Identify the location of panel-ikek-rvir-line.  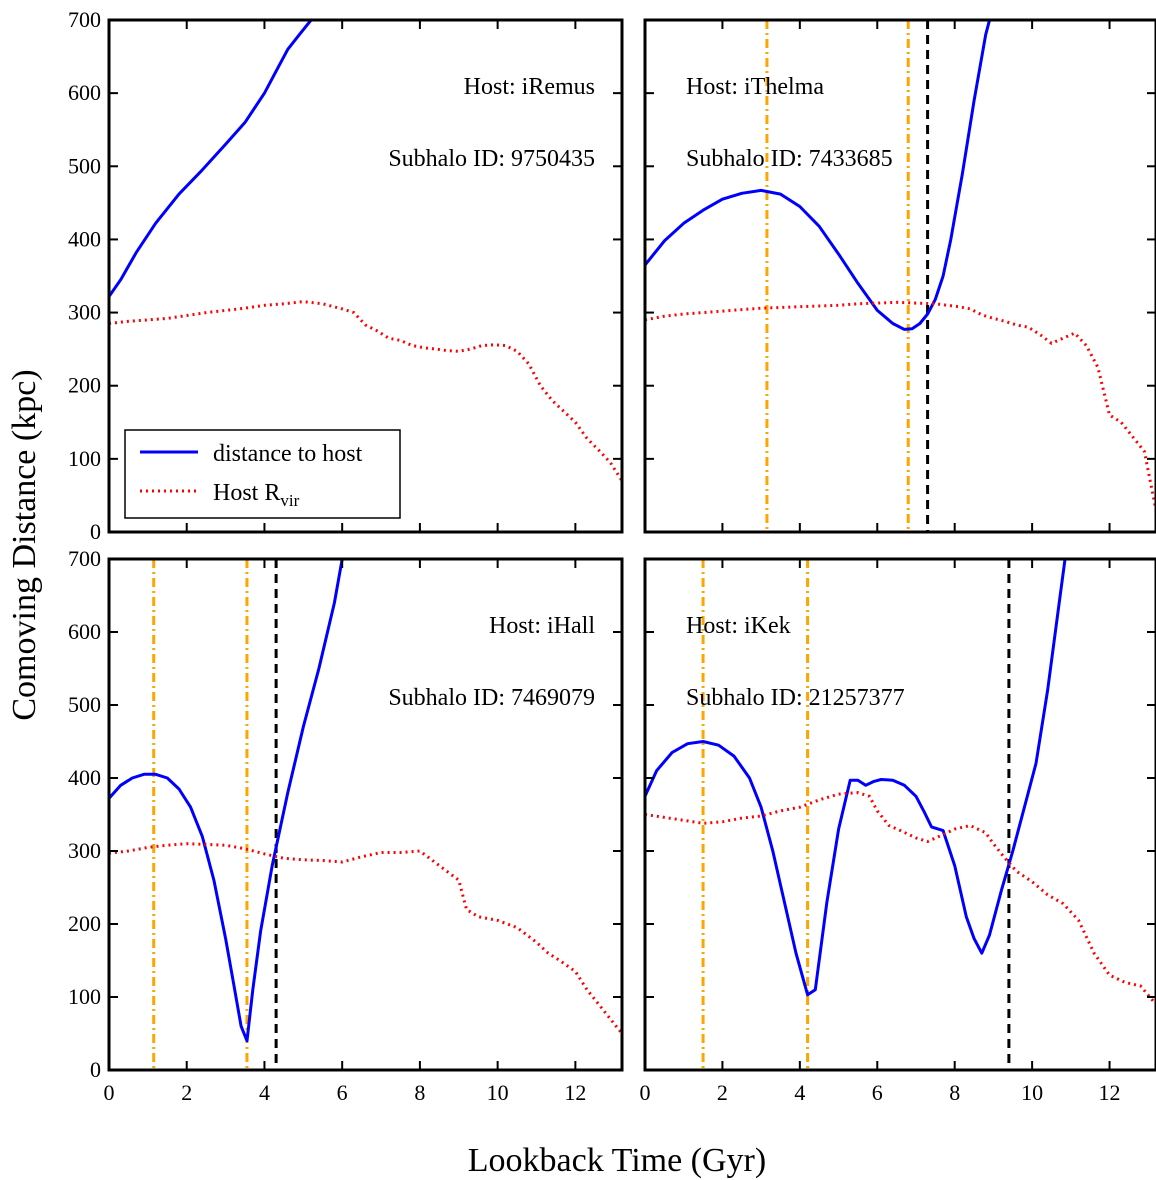
(900, 898).